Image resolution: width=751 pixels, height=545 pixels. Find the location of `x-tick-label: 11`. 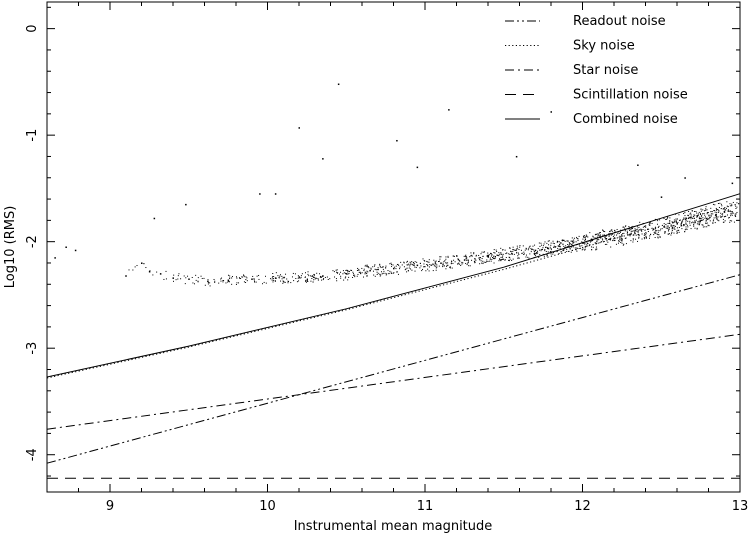

x-tick-label: 11 is located at coordinates (425, 506).